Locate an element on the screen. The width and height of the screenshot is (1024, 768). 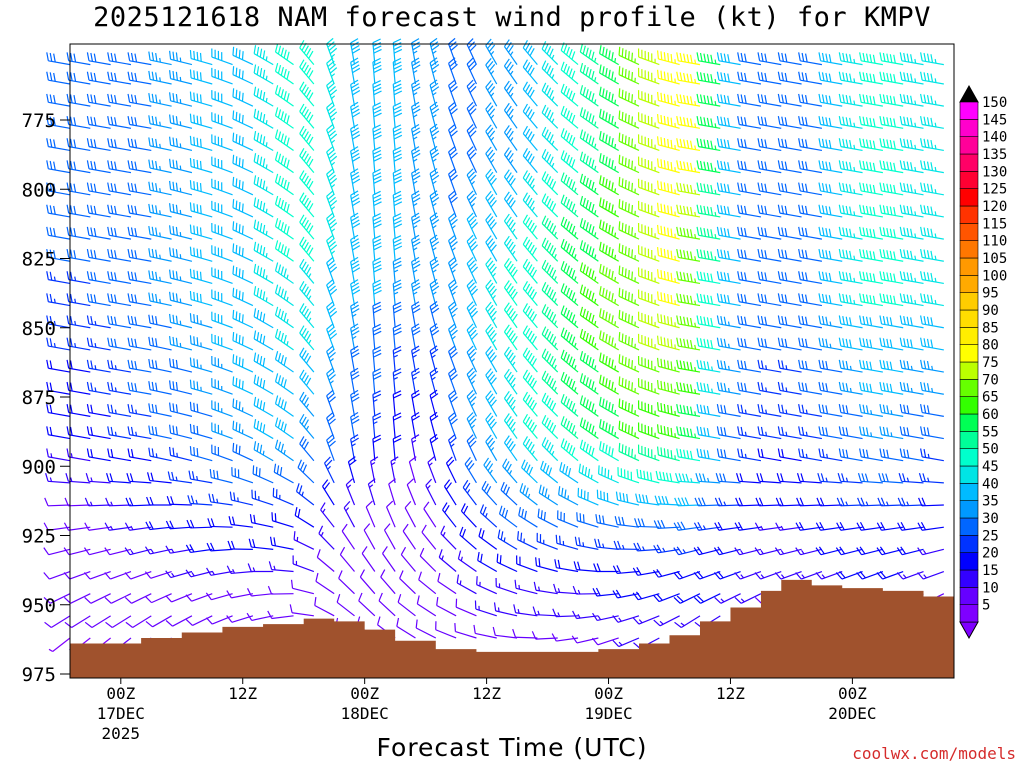
credit-link: coolwx.com/models is located at coordinates (934, 753).